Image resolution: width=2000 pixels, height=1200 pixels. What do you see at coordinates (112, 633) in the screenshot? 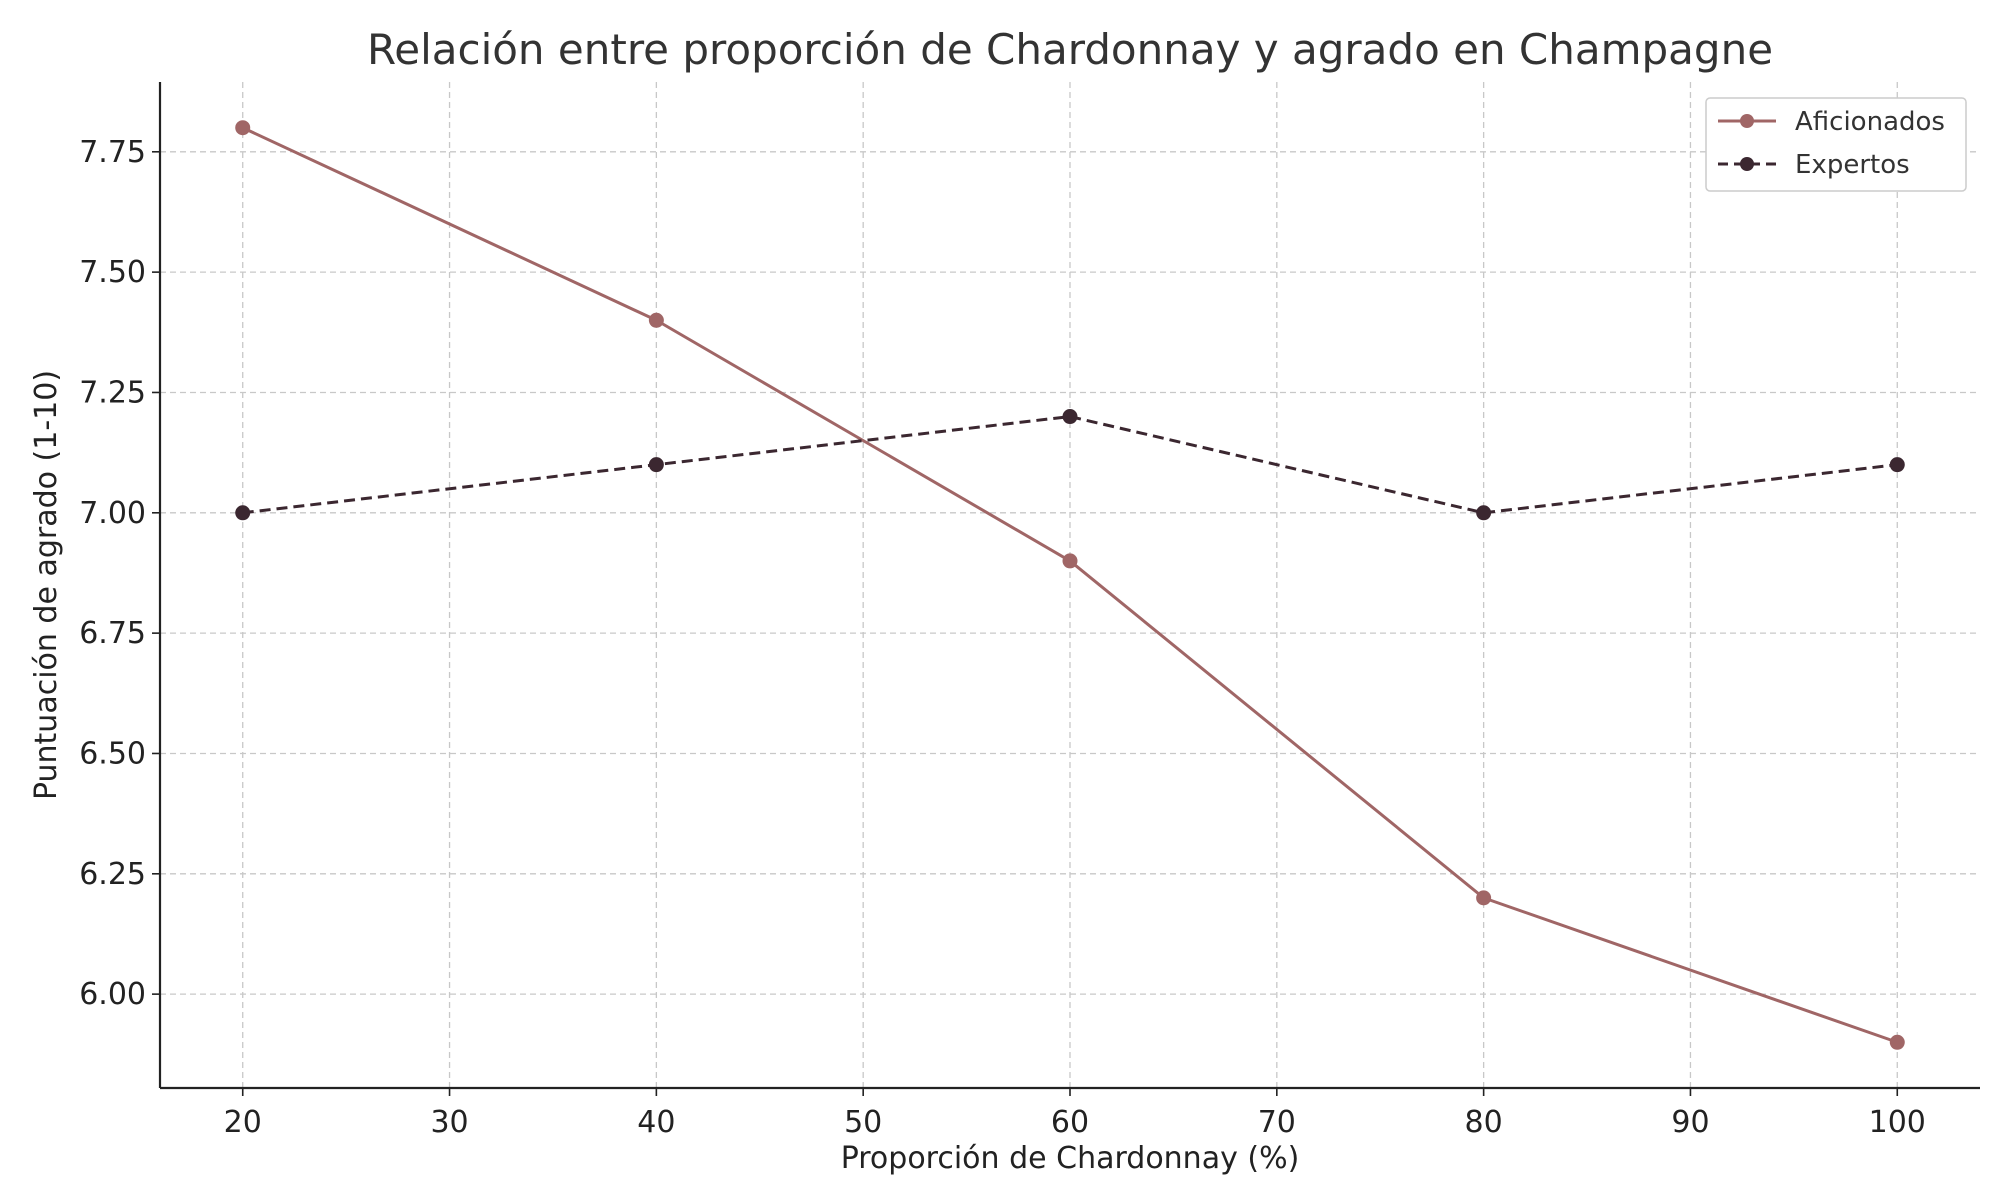
I see `y-tick-label: 6.75` at bounding box center [112, 633].